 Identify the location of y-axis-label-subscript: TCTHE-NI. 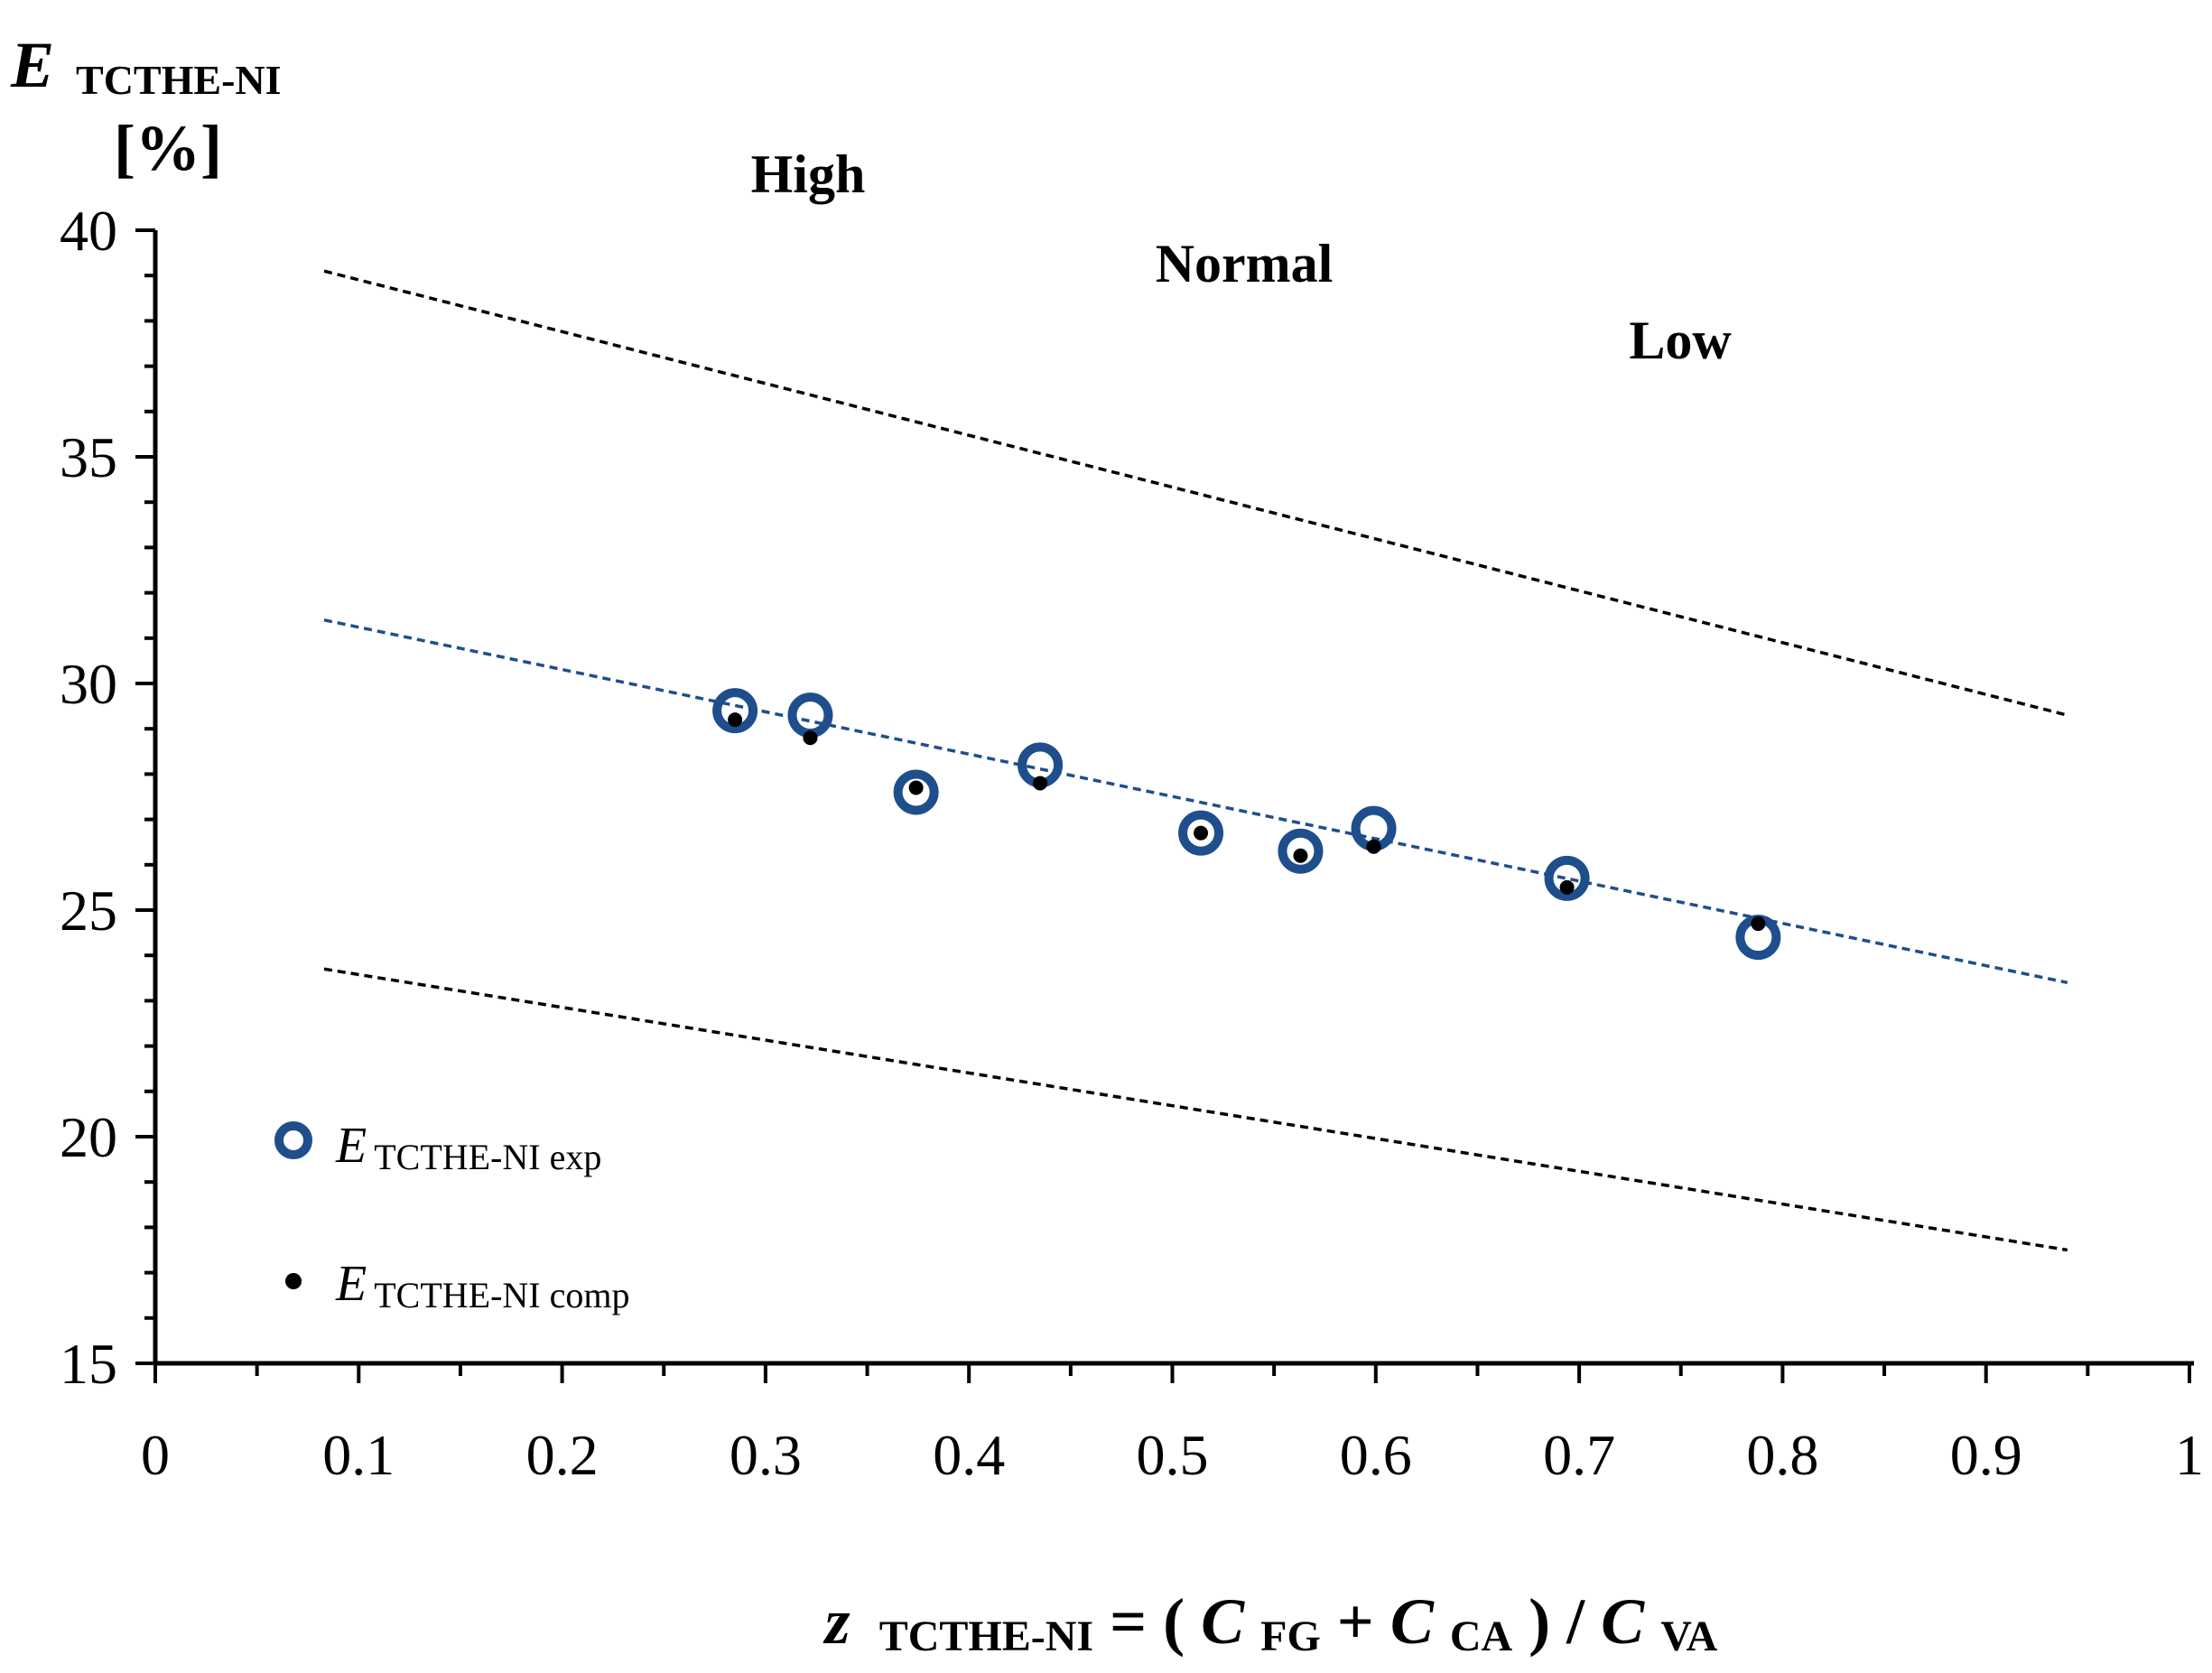
(178, 80).